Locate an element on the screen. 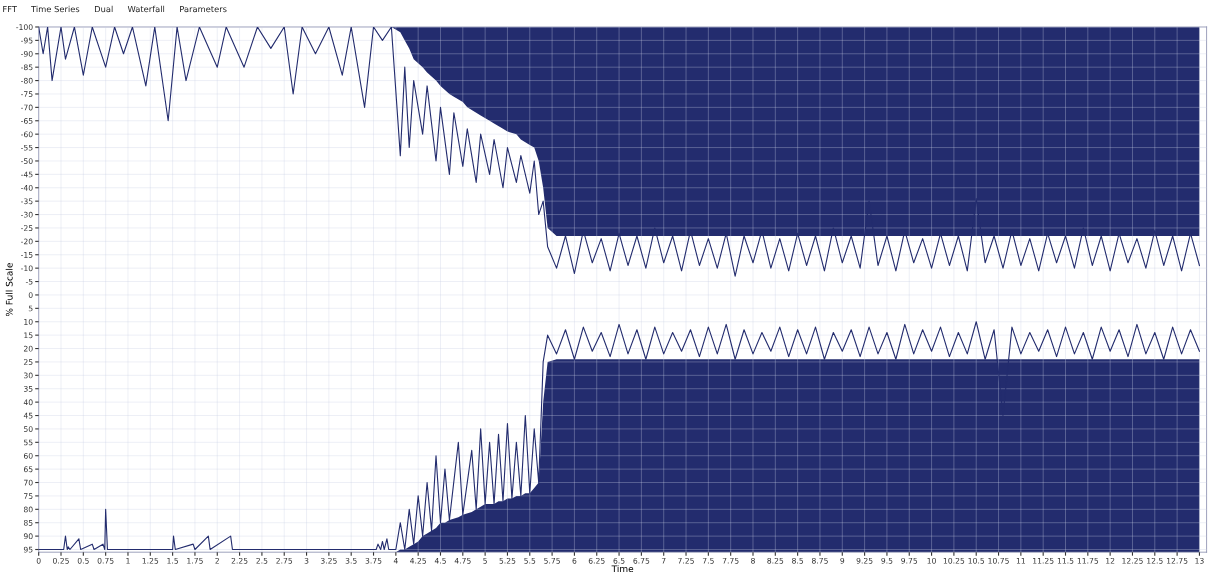  text: Time Series is located at coordinates (55, 9).